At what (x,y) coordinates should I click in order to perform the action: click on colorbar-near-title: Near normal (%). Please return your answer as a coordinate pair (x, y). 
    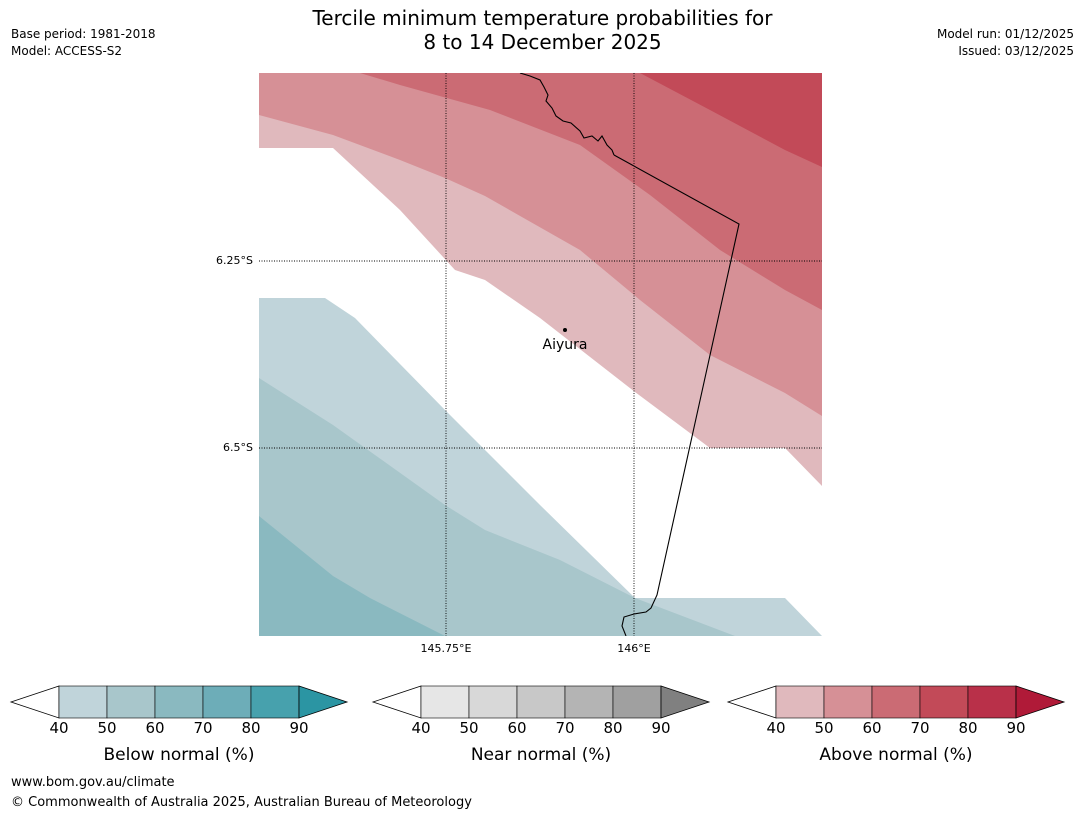
    Looking at the image, I should click on (541, 755).